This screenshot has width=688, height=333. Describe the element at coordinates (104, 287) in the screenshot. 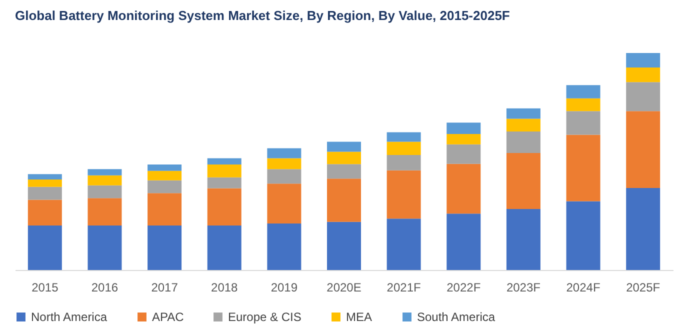

I see `x-tick-label: 2016` at that location.